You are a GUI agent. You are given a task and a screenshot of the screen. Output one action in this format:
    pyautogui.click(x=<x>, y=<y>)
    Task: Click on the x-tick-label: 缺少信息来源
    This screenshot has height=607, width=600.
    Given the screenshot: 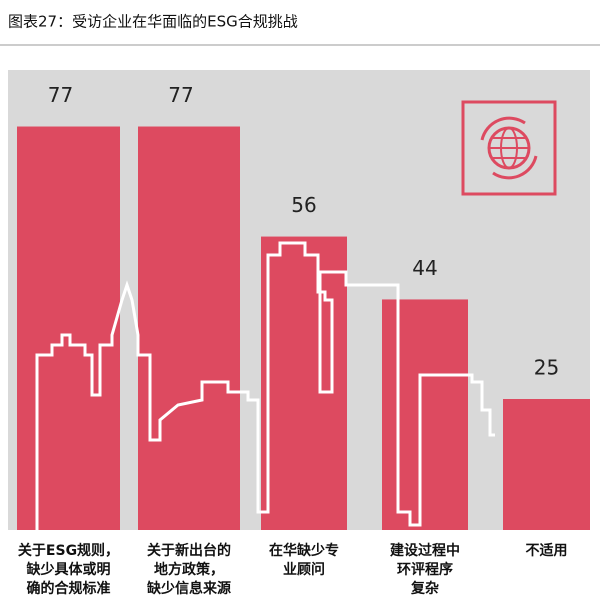 What is the action you would take?
    pyautogui.click(x=189, y=588)
    